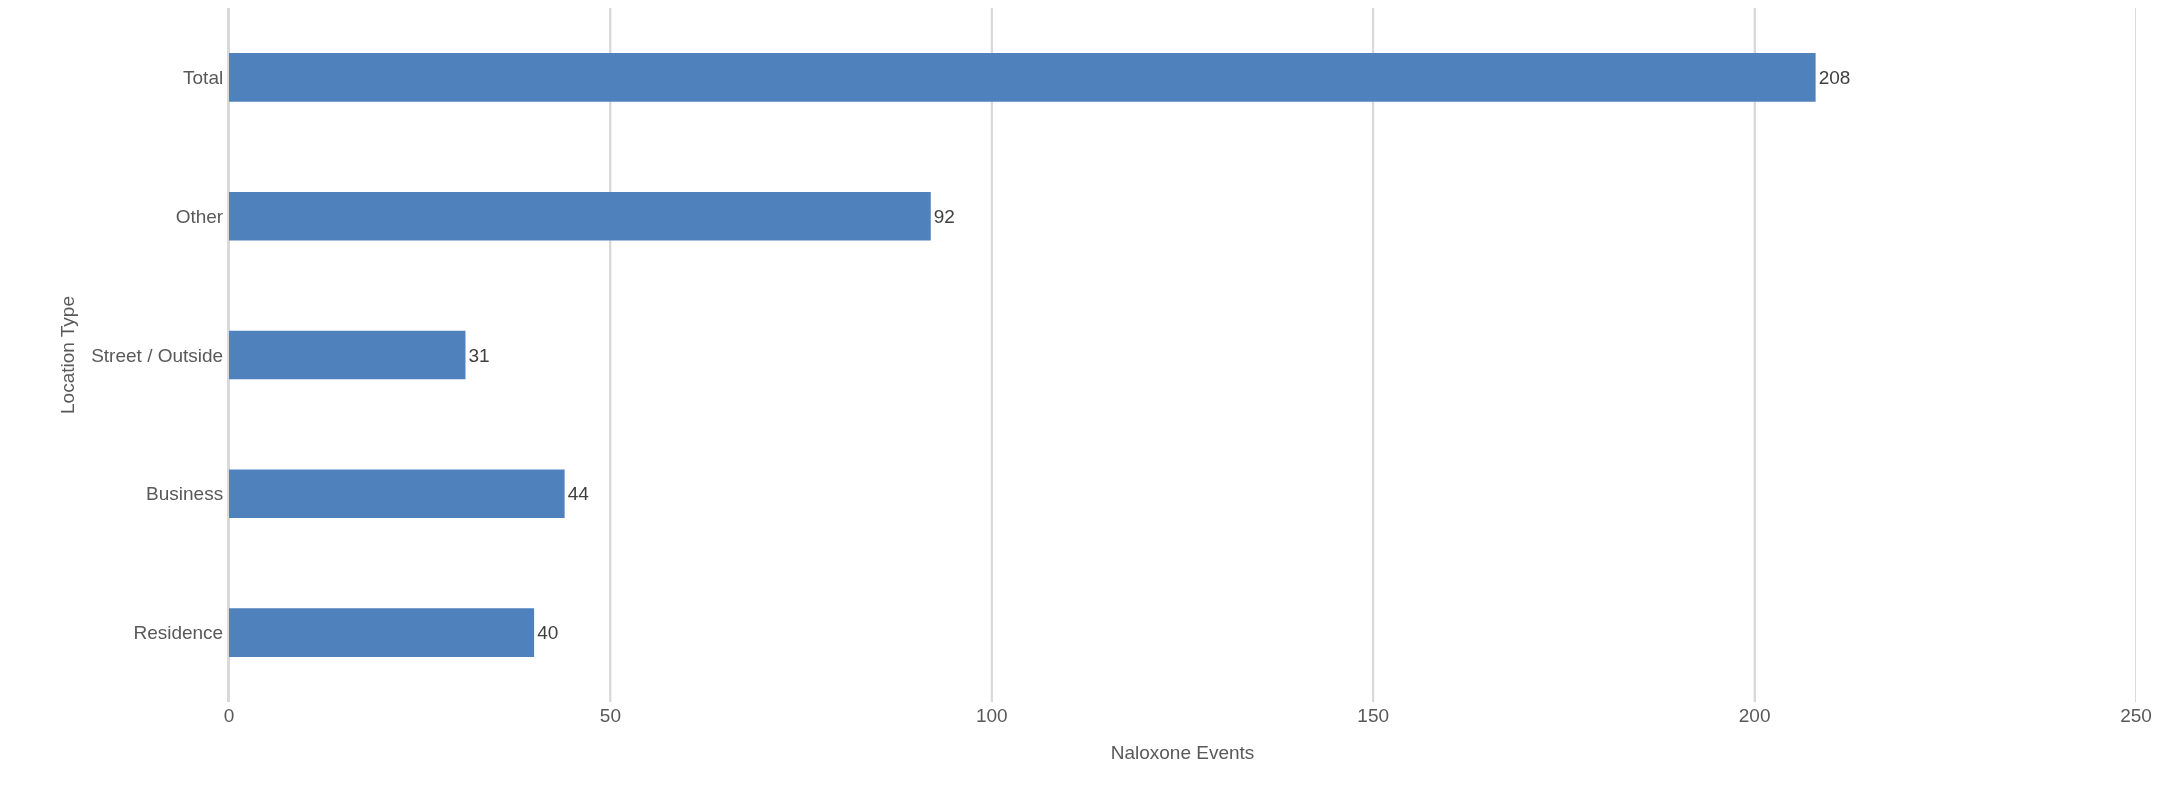 The height and width of the screenshot is (786, 2178). Describe the element at coordinates (991, 715) in the screenshot. I see `x-tick-label: 100` at that location.